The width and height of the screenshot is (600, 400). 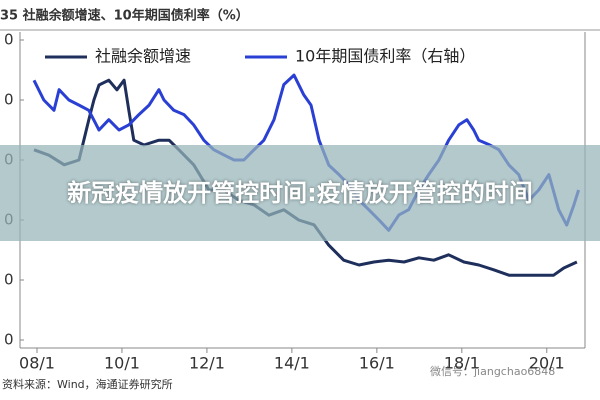 I want to click on x-tick-label: 20/1, so click(x=547, y=363).